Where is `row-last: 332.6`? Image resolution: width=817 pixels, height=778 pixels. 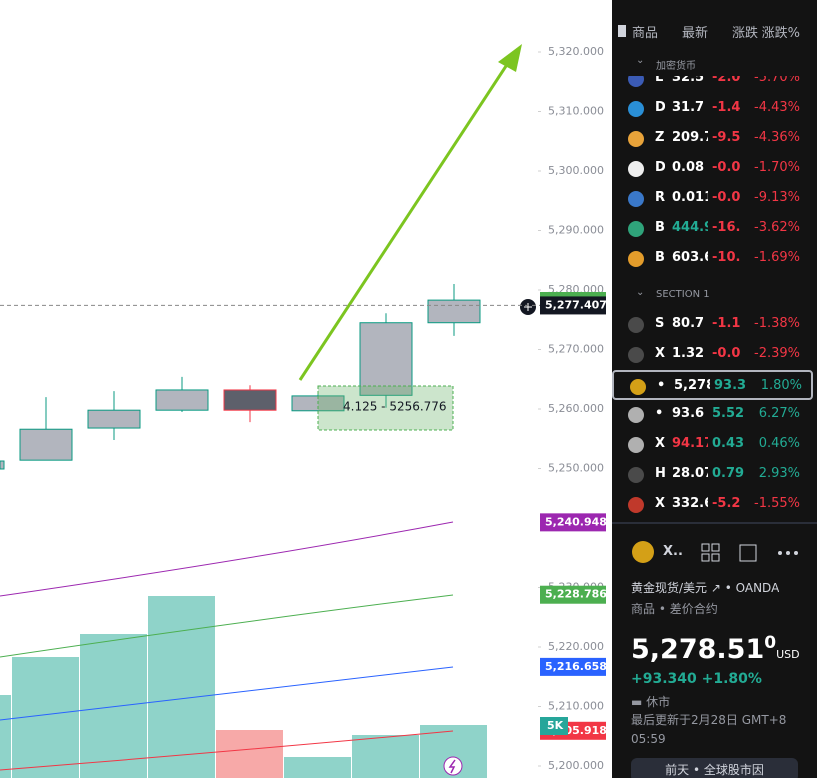 row-last: 332.6 is located at coordinates (690, 503).